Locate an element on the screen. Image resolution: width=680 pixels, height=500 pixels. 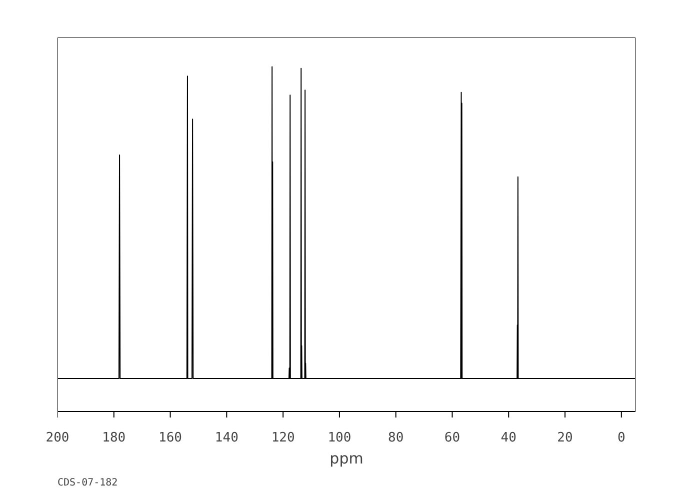
x-tick-label: 120 is located at coordinates (283, 438).